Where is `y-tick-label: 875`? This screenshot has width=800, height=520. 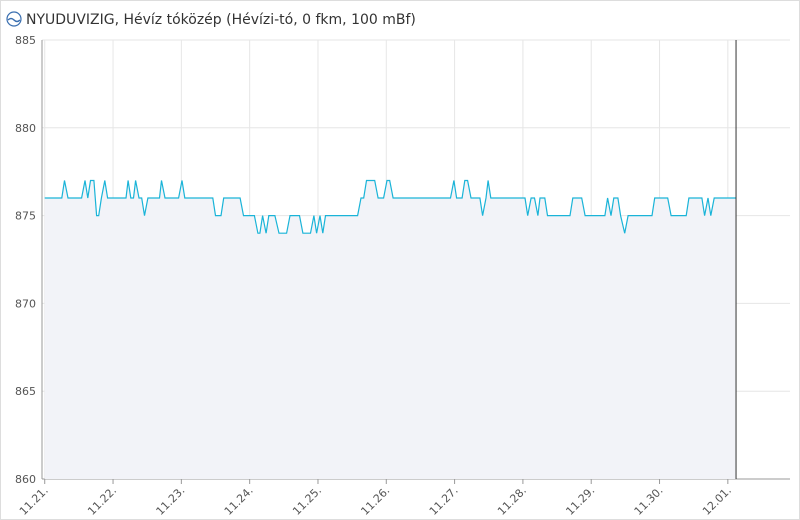 y-tick-label: 875 is located at coordinates (25, 216).